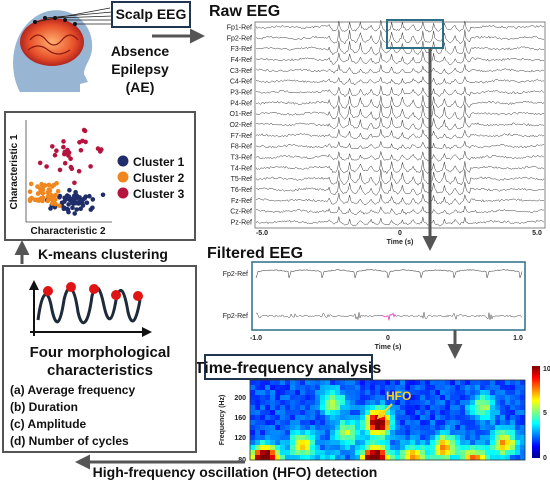 The width and height of the screenshot is (550, 482). I want to click on morphology-item: (c) Amplitude, so click(48, 424).